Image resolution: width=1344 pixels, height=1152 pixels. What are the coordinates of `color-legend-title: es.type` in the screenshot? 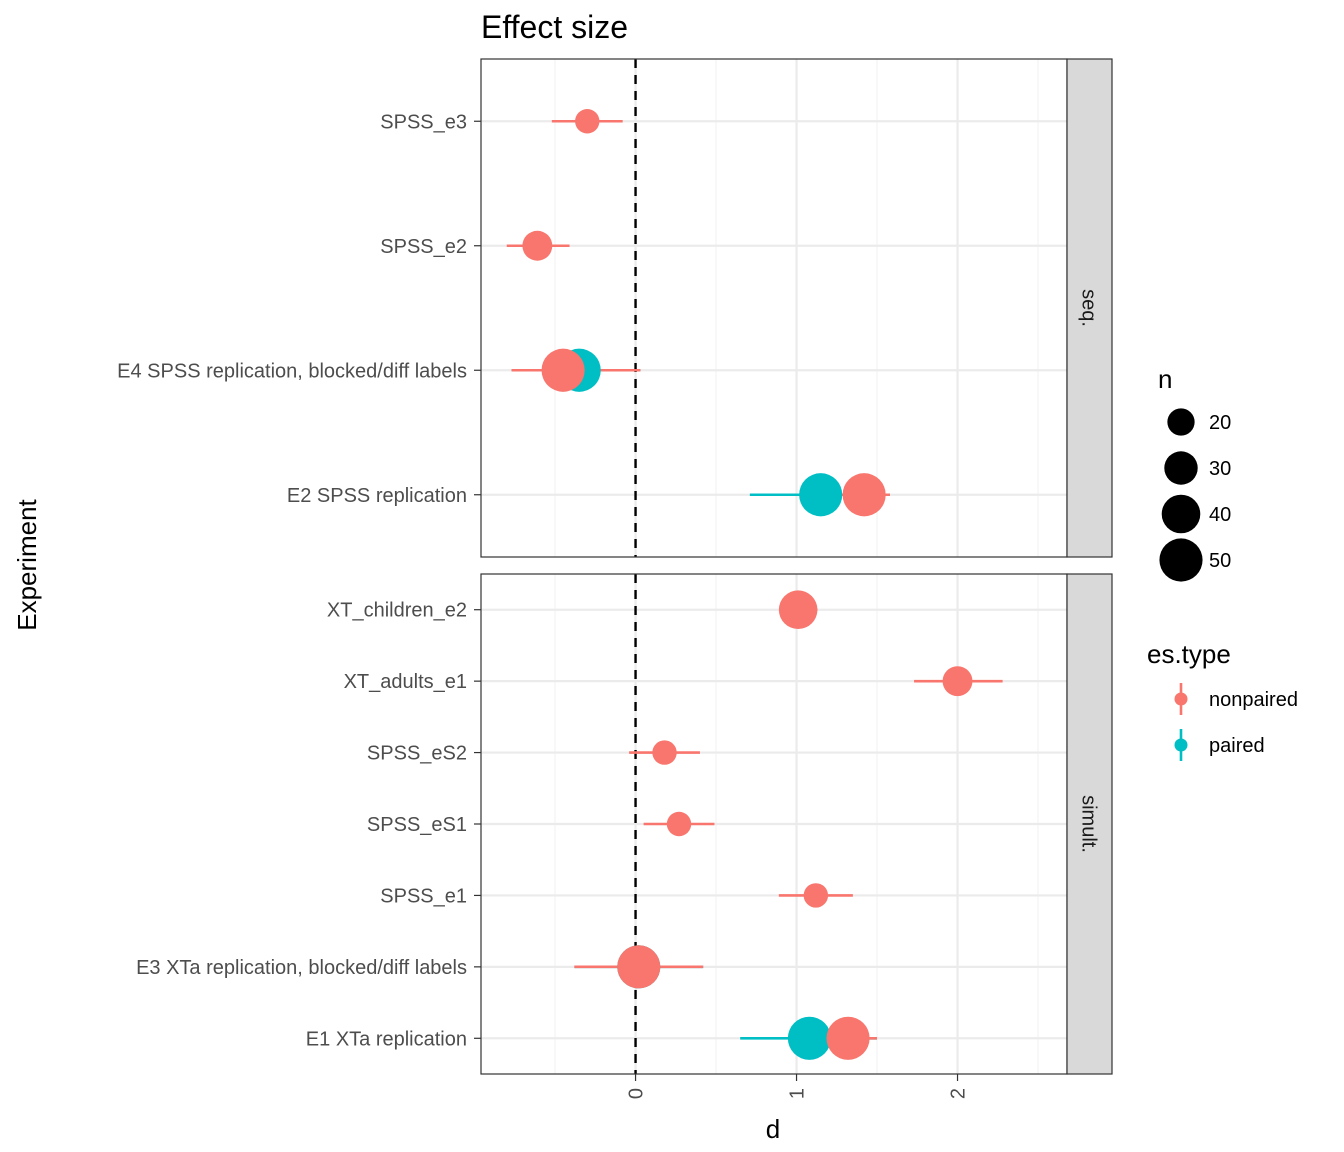 It's located at (1189, 654).